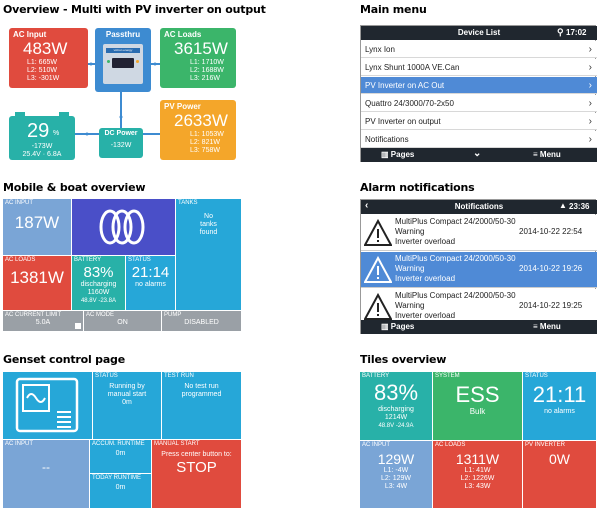  I want to click on mobile-tanks-label: TANKS, so click(188, 203).